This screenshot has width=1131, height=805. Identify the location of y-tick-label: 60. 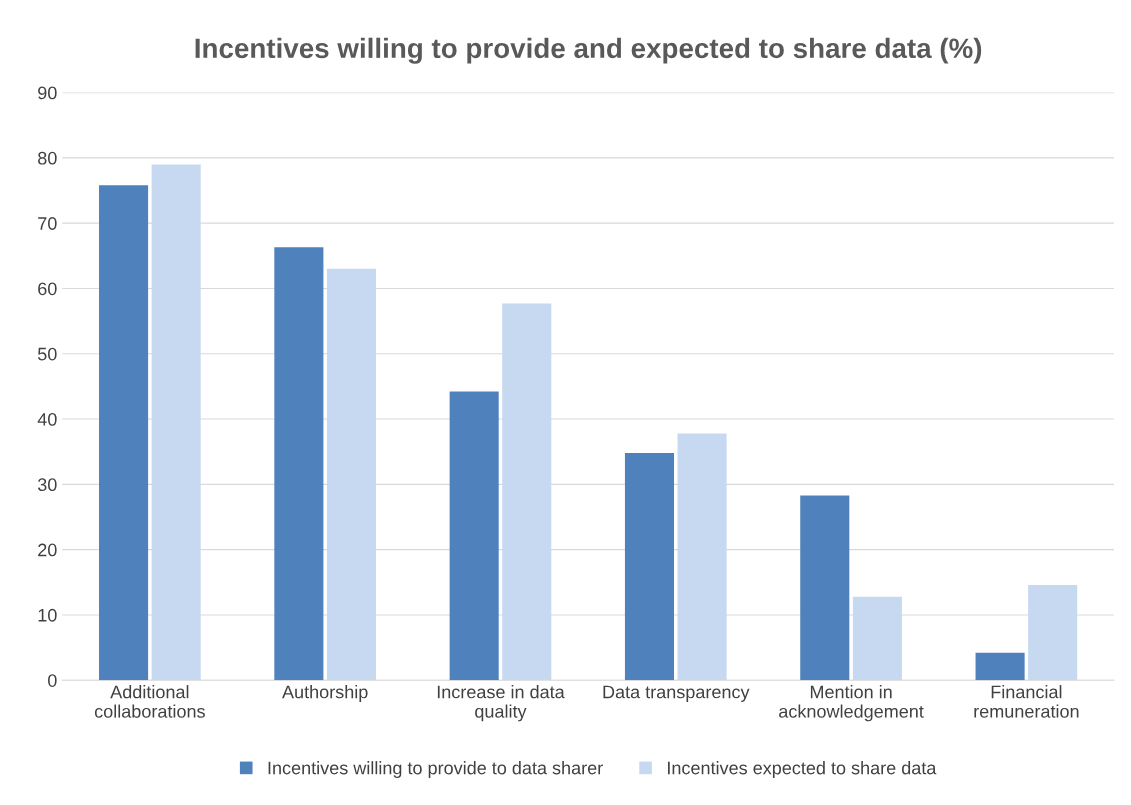
(47, 289).